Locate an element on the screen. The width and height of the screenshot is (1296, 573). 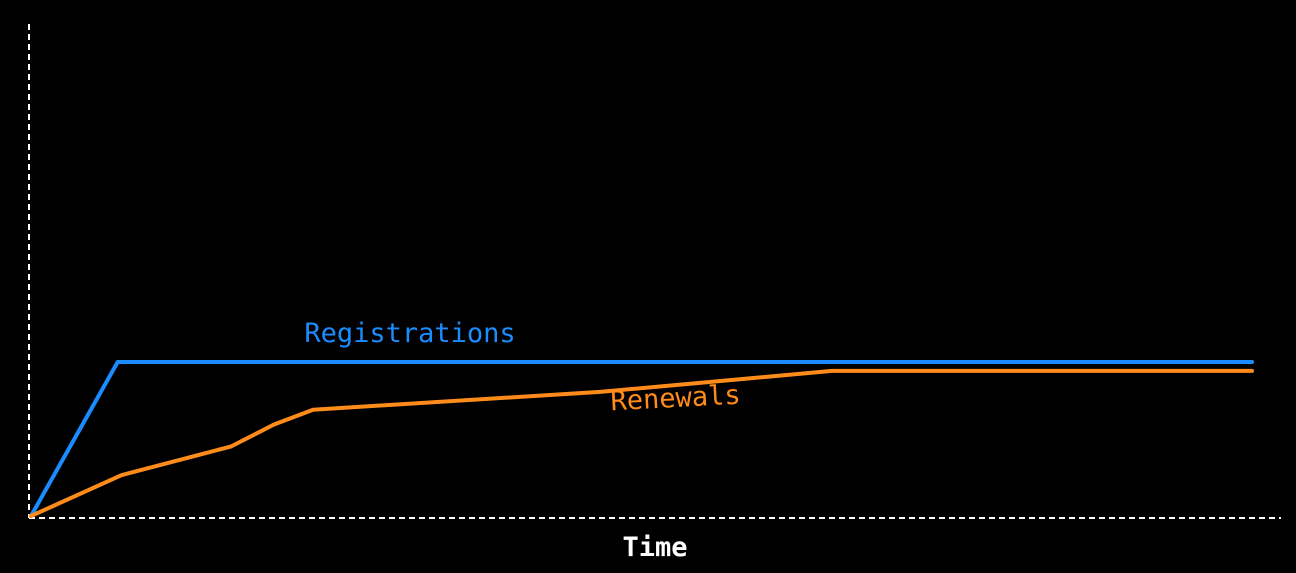
x-axis-title: Time is located at coordinates (654, 547).